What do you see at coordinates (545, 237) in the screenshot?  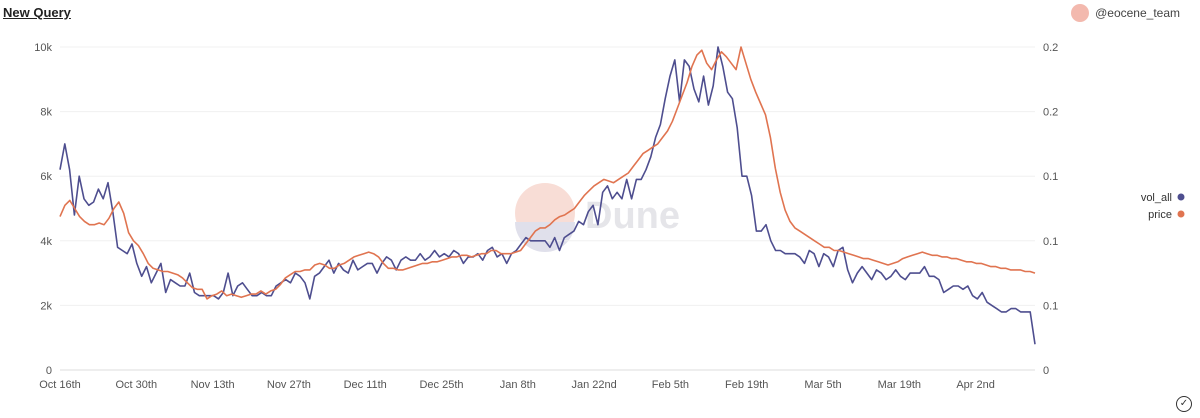 I see `dune-logo-lower` at bounding box center [545, 237].